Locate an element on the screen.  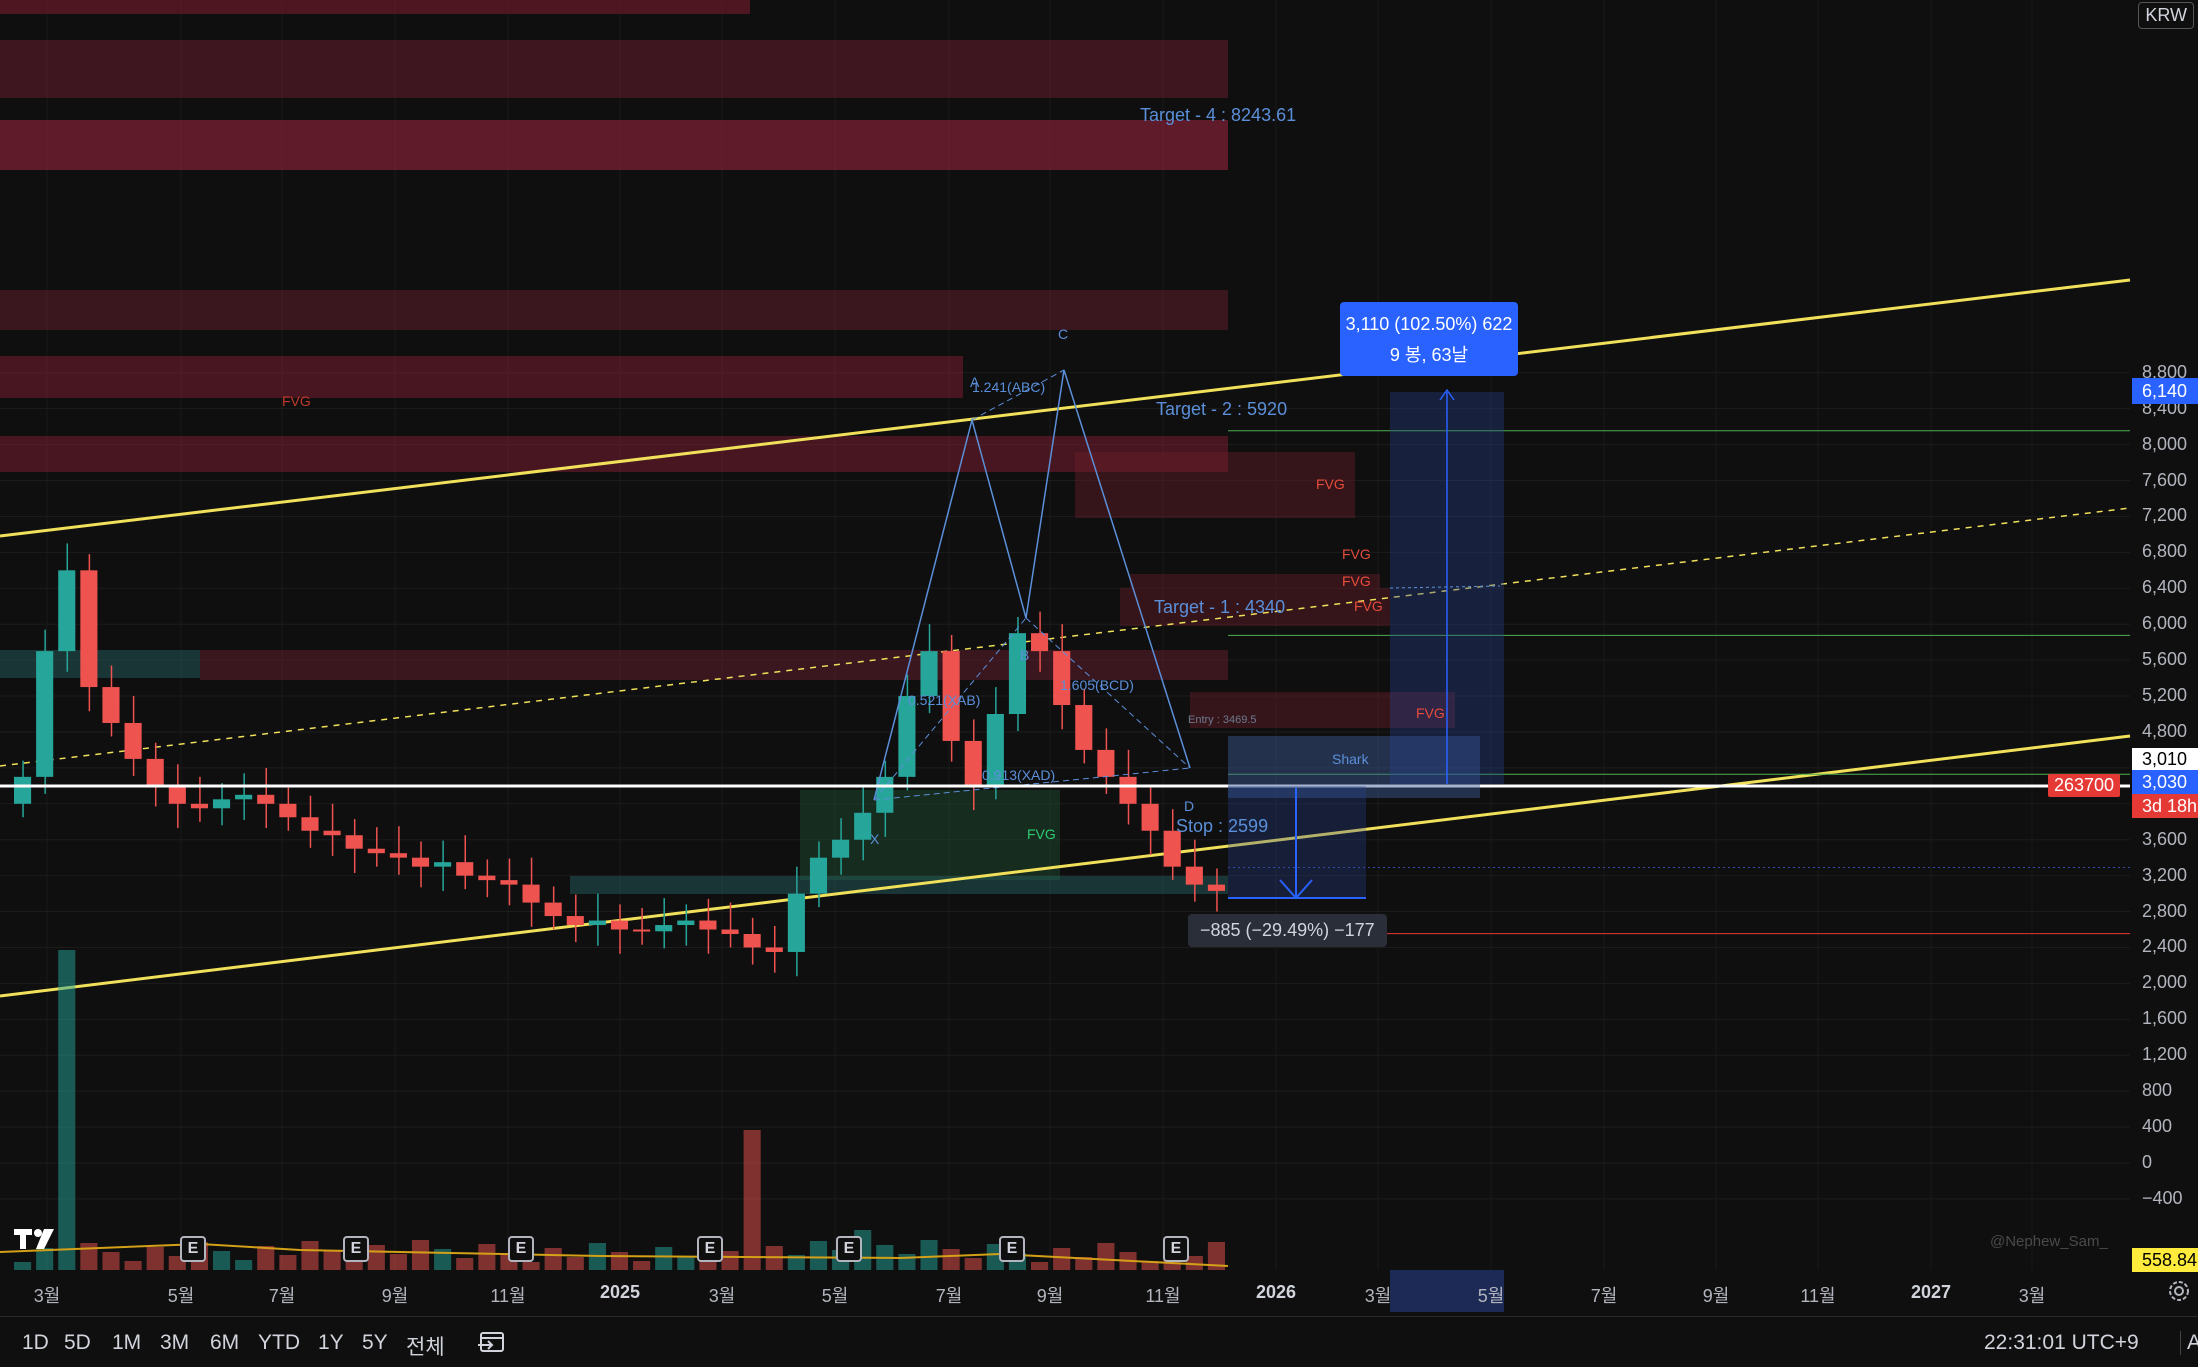
fvg-label-2: FVG is located at coordinates (1330, 484).